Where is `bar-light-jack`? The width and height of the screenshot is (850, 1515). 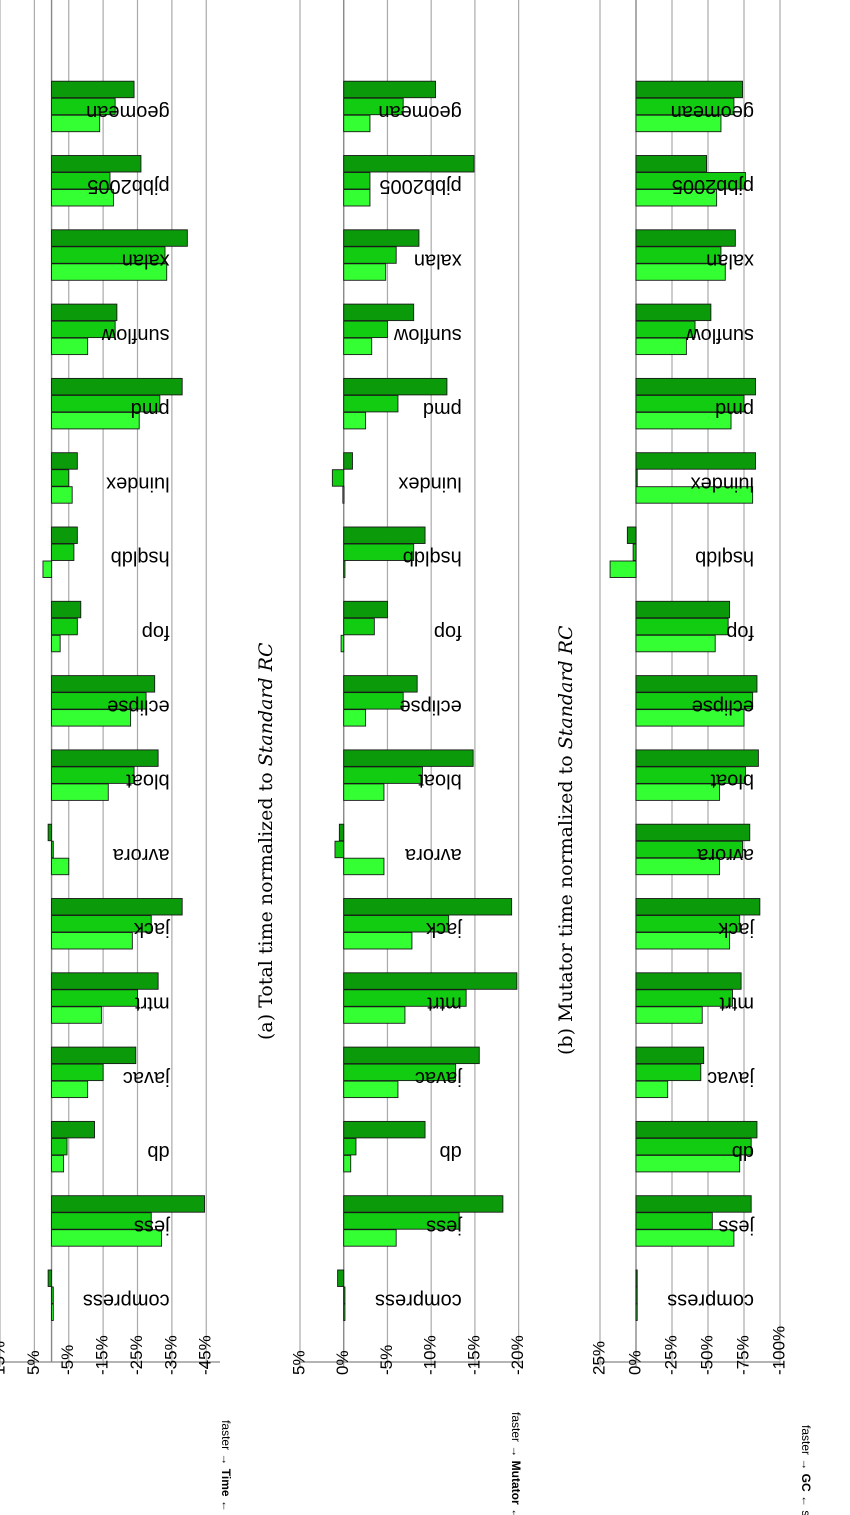 bar-light-jack is located at coordinates (92, 941).